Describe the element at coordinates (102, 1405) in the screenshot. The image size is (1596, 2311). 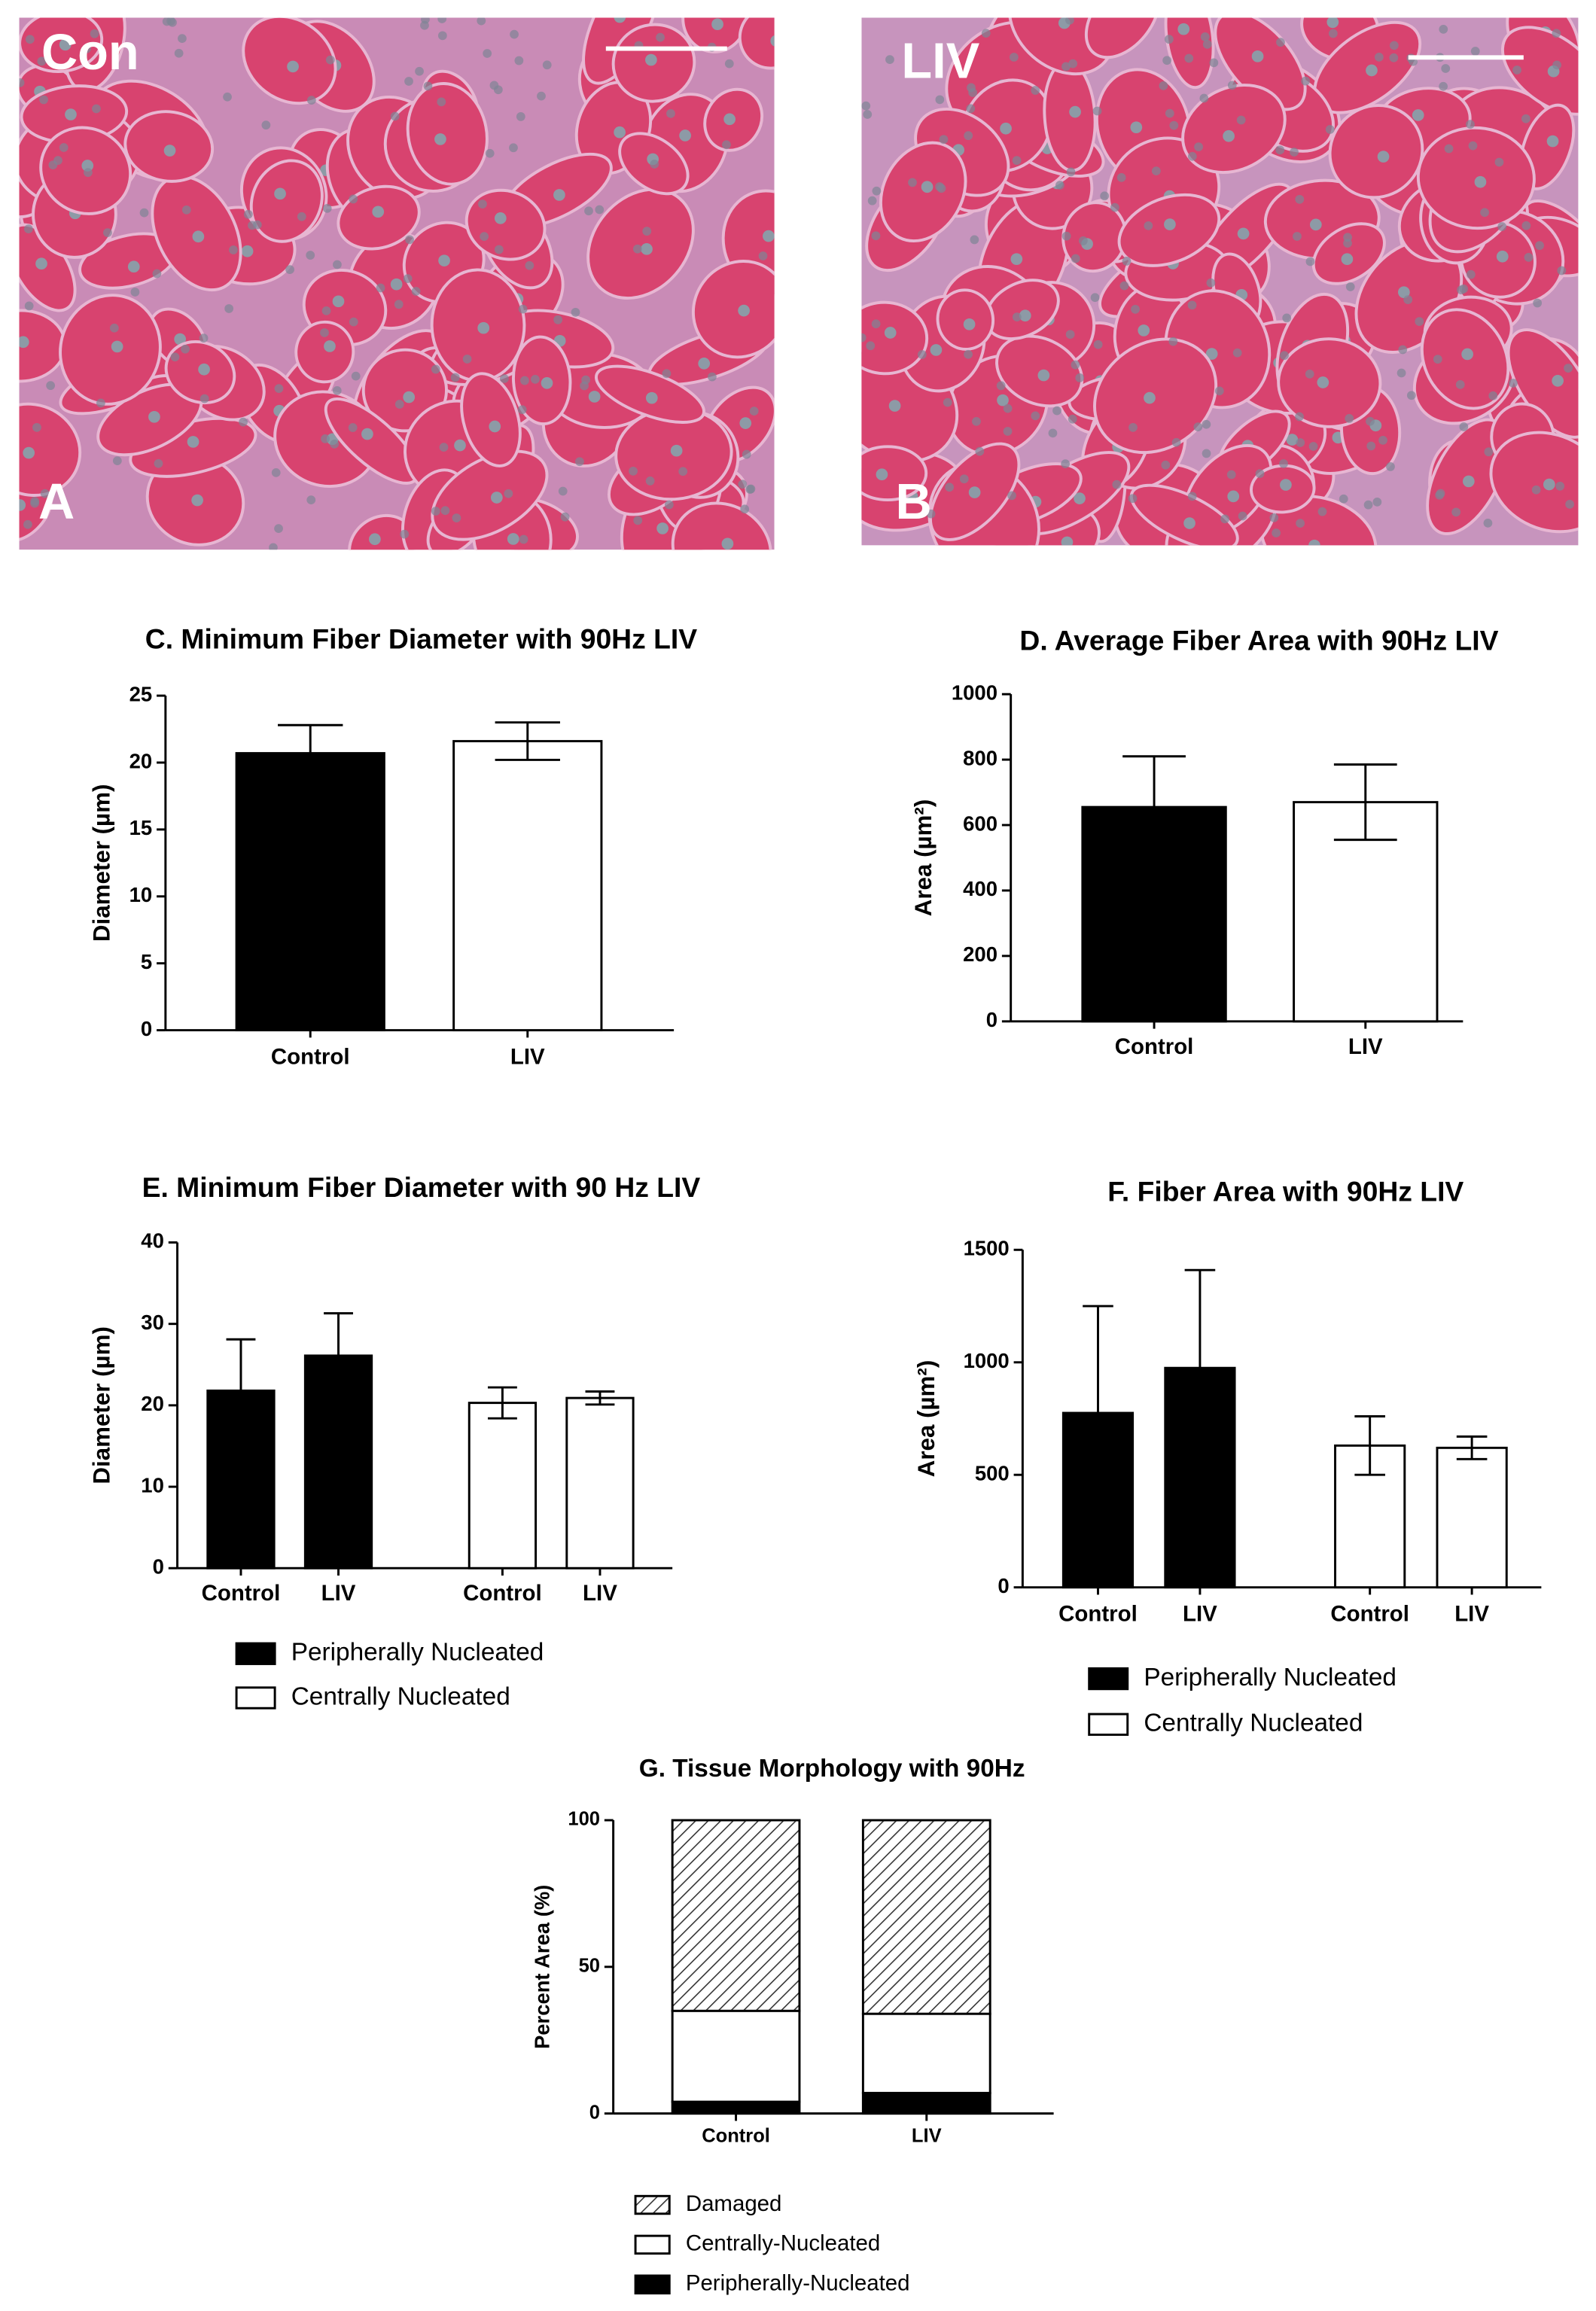
I see `y-axis-label: Diameter (µm)` at that location.